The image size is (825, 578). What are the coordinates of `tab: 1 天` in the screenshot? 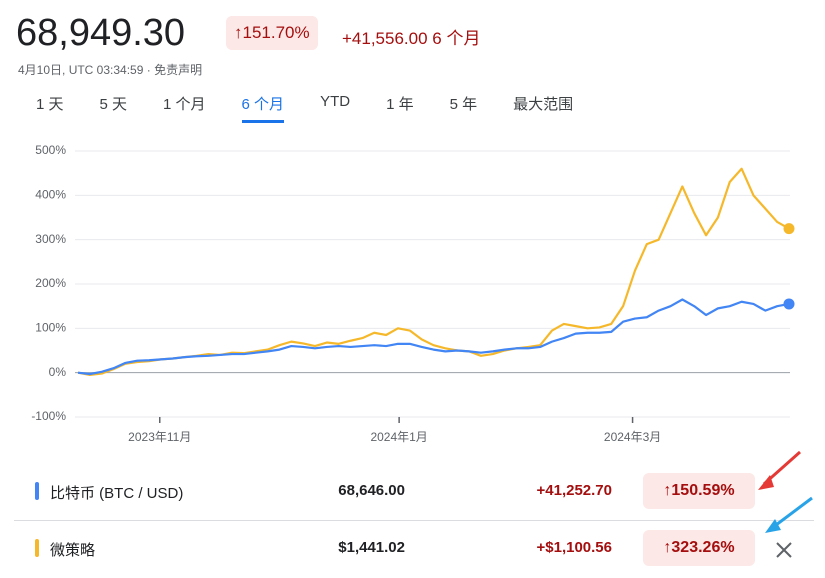 It's located at (50, 104).